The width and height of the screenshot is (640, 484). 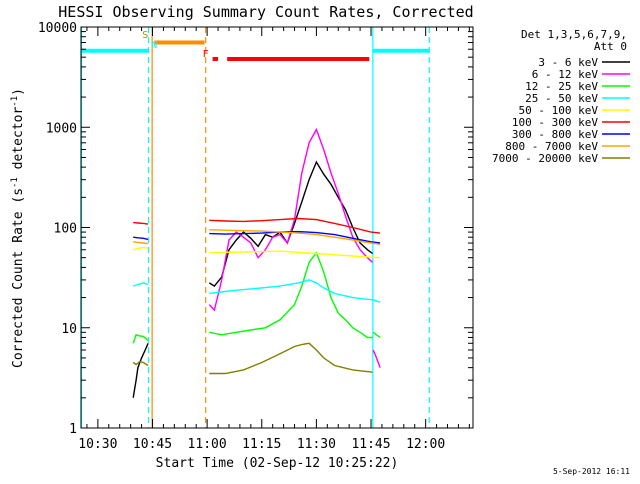 What do you see at coordinates (145, 35) in the screenshot?
I see `status-flag: S` at bounding box center [145, 35].